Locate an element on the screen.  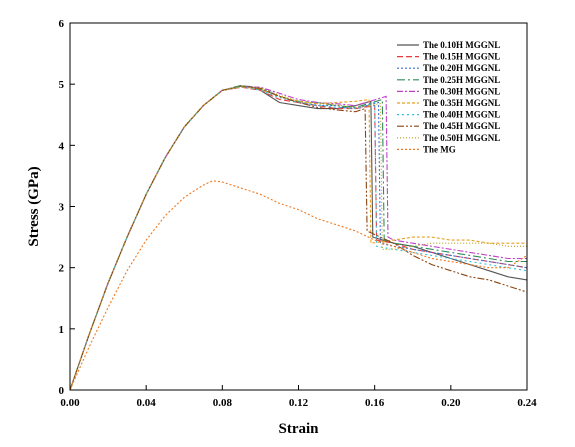
x-axis-label: Strain is located at coordinates (298, 429).